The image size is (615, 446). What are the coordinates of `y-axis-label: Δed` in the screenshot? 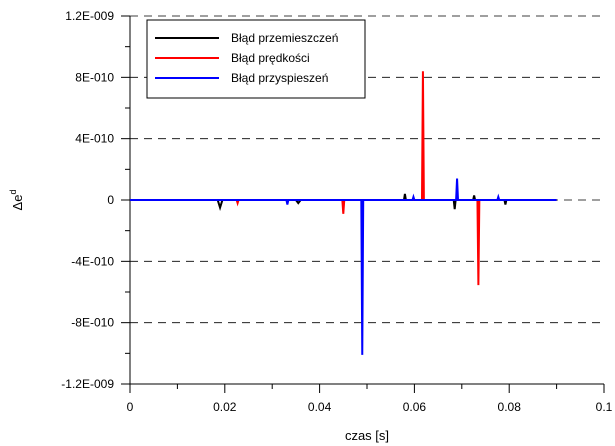 It's located at (16, 200).